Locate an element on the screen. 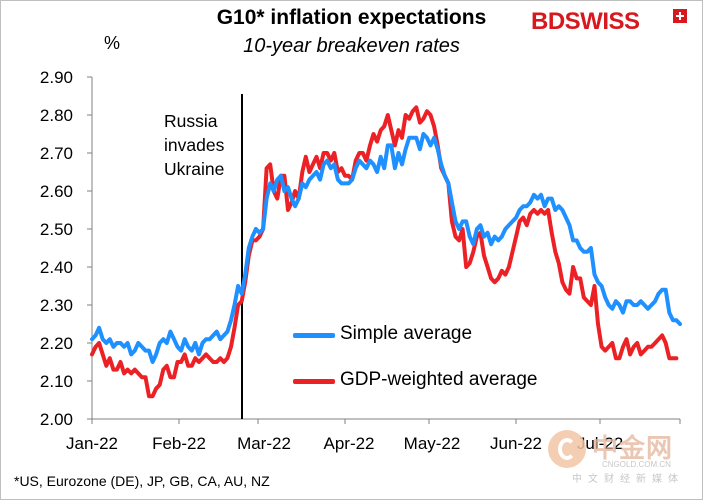 The height and width of the screenshot is (500, 703). legend-swatch-simple is located at coordinates (314, 335).